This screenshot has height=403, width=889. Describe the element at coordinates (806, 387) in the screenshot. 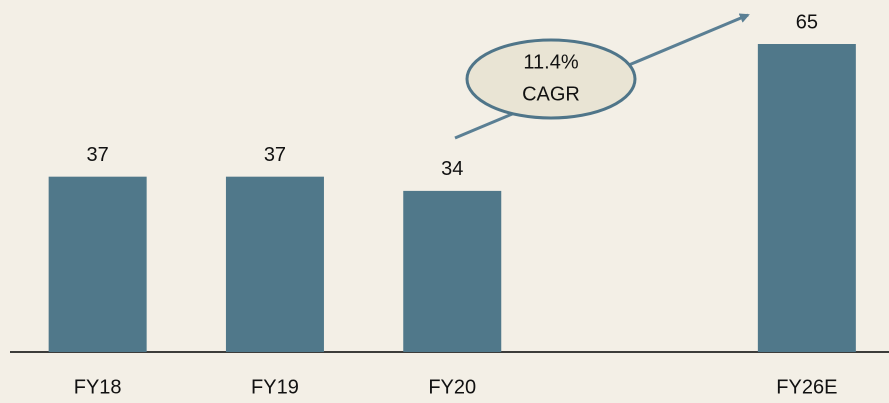

I see `x-tick-label: FY26E` at that location.